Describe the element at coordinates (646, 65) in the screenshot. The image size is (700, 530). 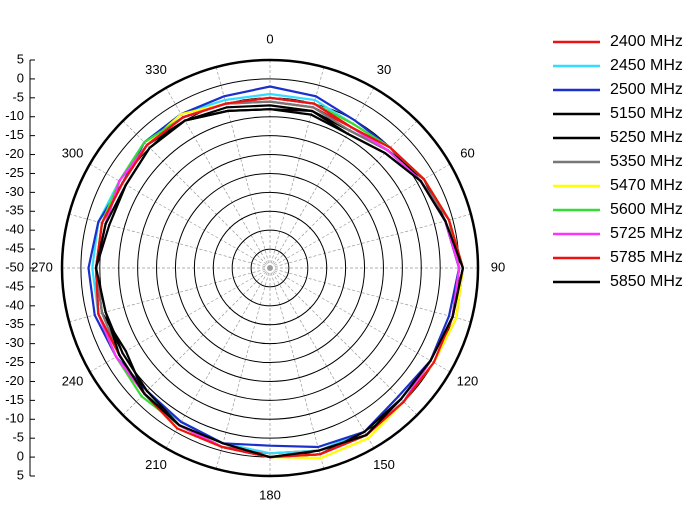
I see `legend-label: 2450 MHz` at that location.